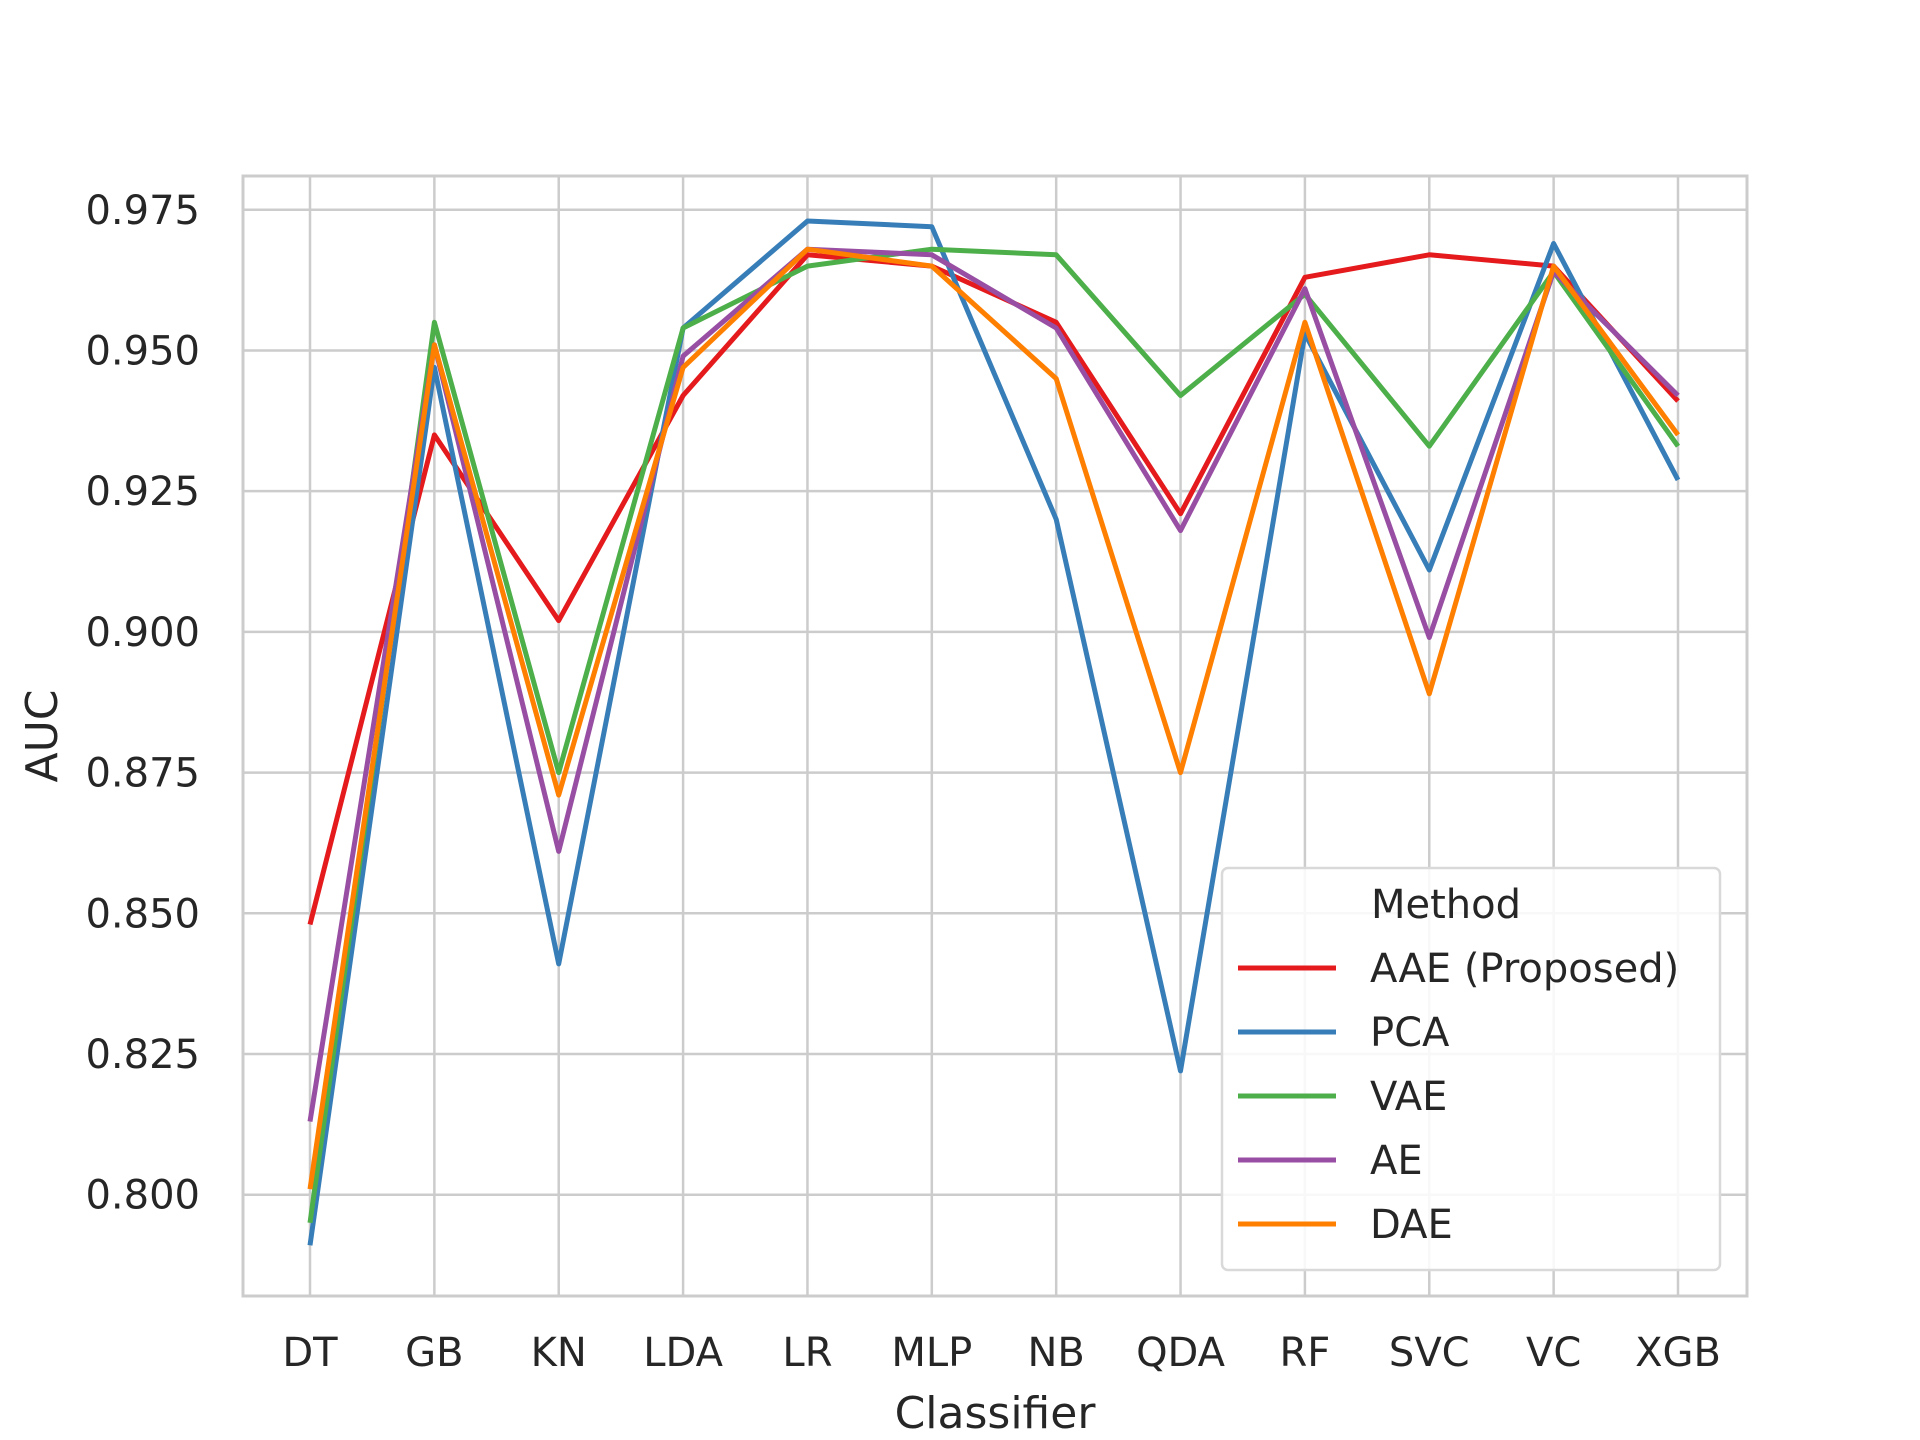 This screenshot has height=1440, width=1920. Describe the element at coordinates (142, 914) in the screenshot. I see `y-tick-label: 0.850` at that location.